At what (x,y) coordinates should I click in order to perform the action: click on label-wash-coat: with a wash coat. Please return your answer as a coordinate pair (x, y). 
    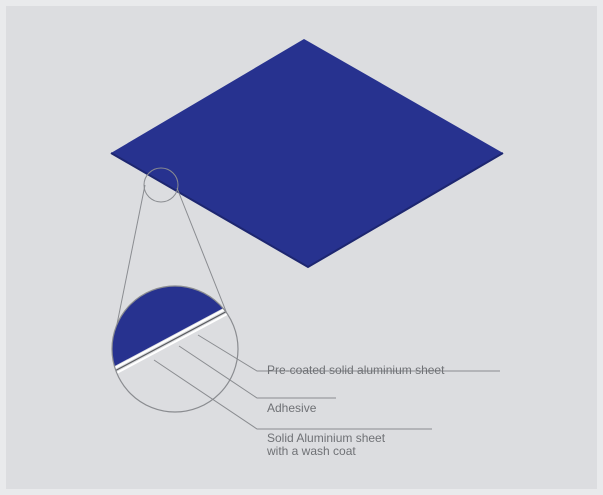
    Looking at the image, I should click on (311, 451).